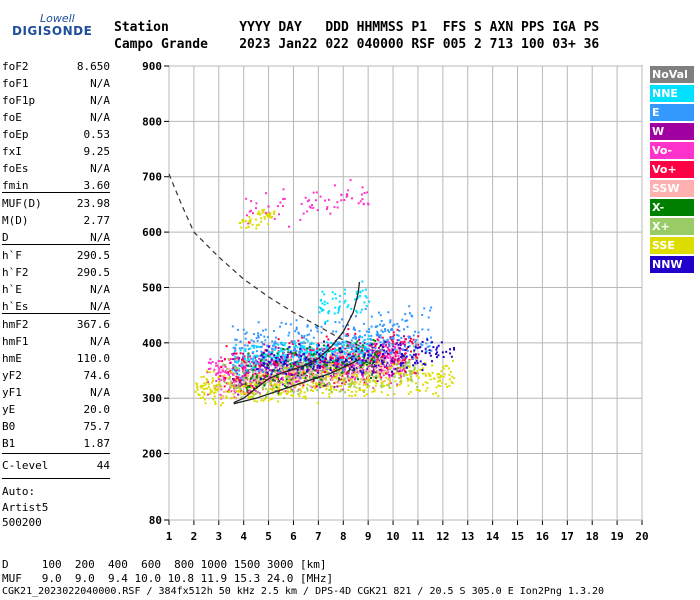 This screenshot has width=700, height=600. I want to click on param-row: B1 1.87, so click(56, 445).